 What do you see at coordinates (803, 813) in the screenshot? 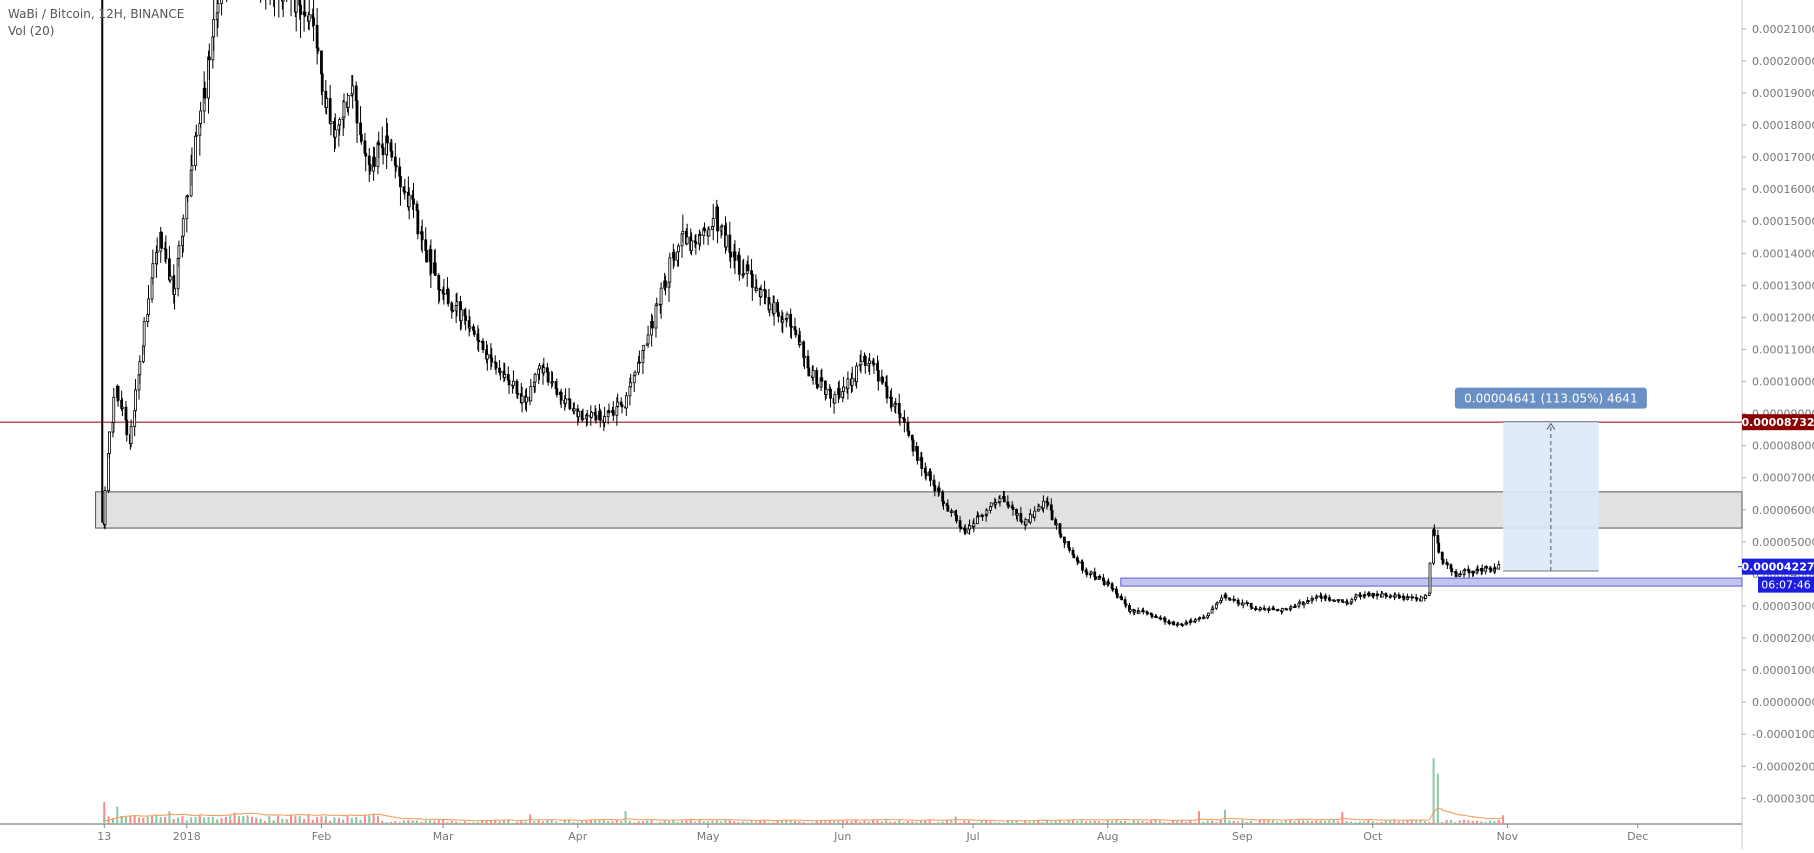
I see `volume-moving-average` at bounding box center [803, 813].